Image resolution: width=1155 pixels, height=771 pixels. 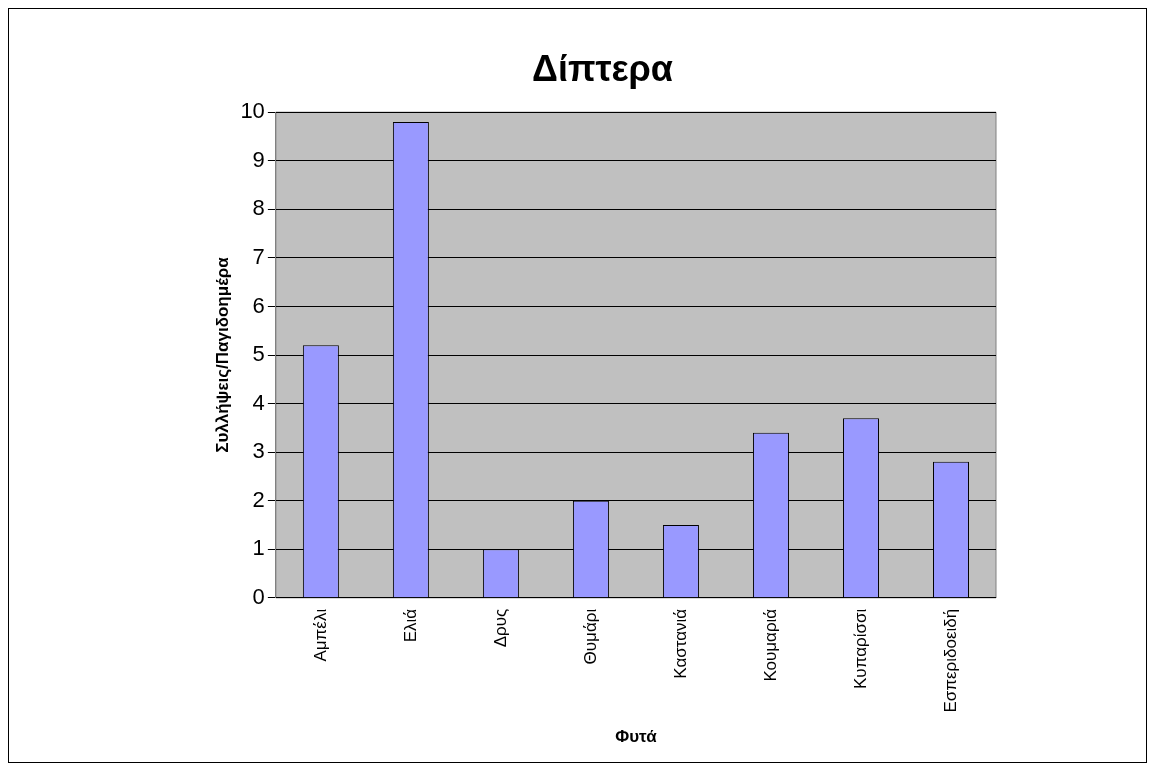 What do you see at coordinates (680, 643) in the screenshot?
I see `x-tick-label: Καστανιά` at bounding box center [680, 643].